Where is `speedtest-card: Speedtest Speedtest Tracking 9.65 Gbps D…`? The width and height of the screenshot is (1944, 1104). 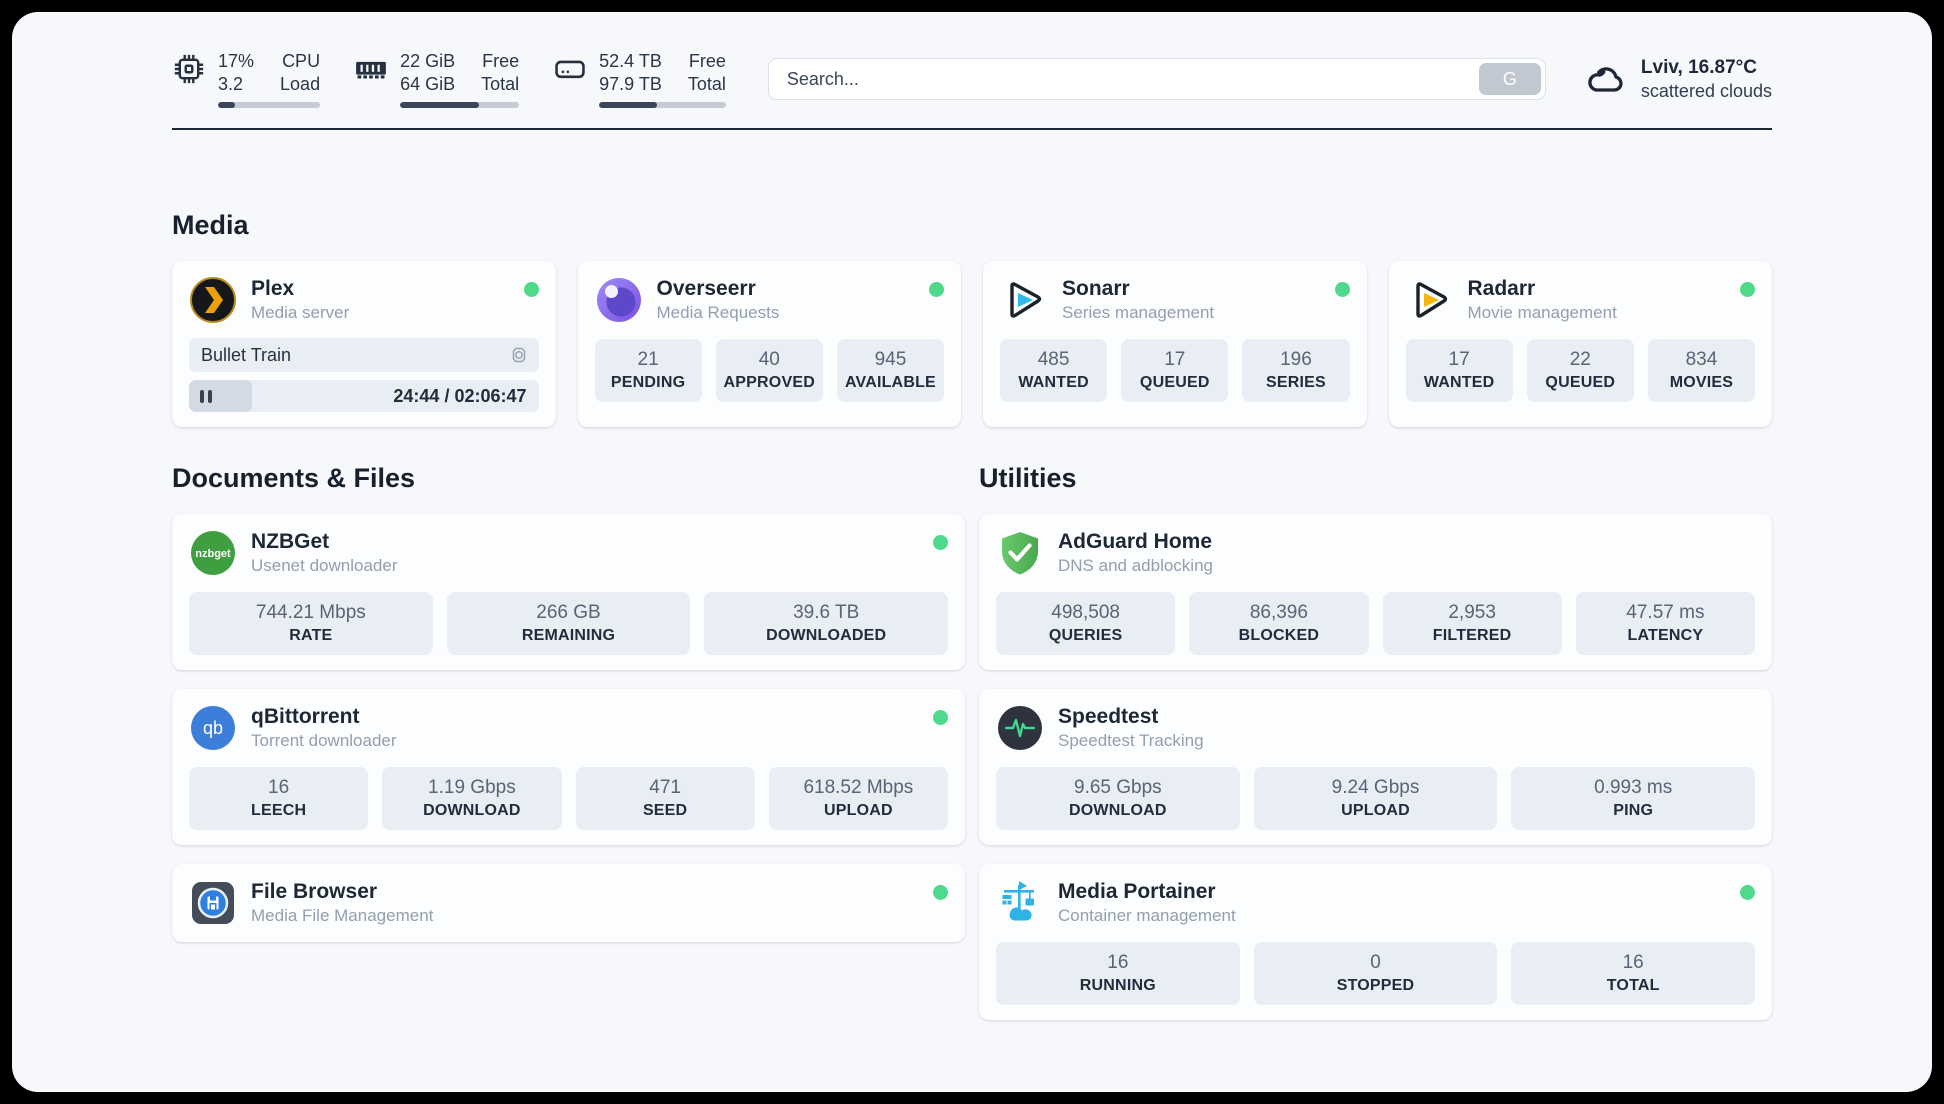 speedtest-card: Speedtest Speedtest Tracking 9.65 Gbps D… is located at coordinates (1375, 767).